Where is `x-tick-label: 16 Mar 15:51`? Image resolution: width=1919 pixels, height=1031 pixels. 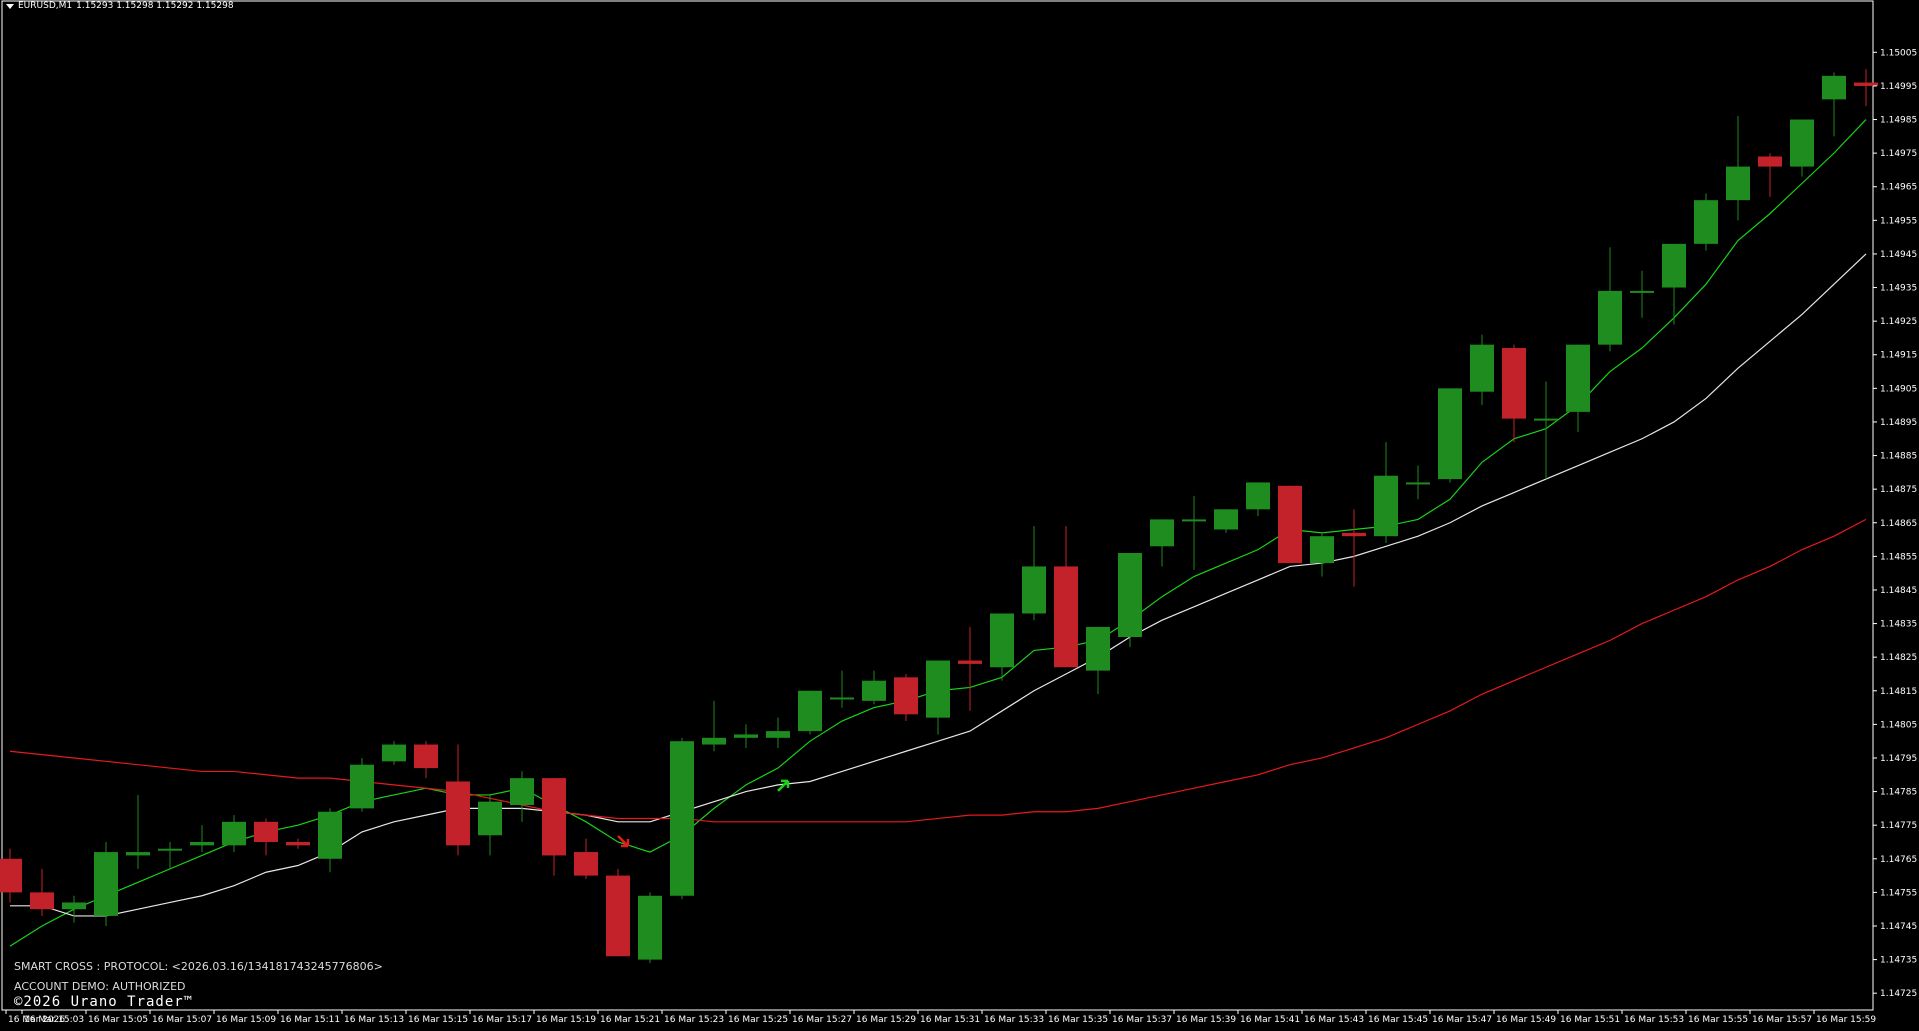
x-tick-label: 16 Mar 15:51 is located at coordinates (1590, 1020).